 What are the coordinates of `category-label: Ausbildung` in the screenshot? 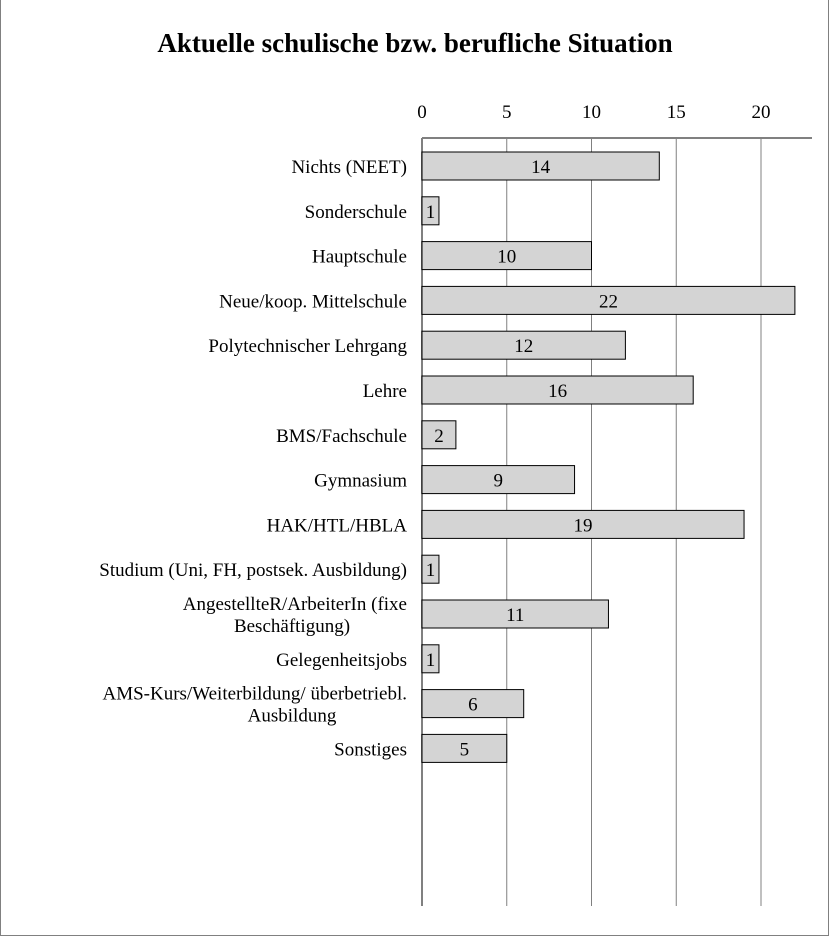 It's located at (292, 716).